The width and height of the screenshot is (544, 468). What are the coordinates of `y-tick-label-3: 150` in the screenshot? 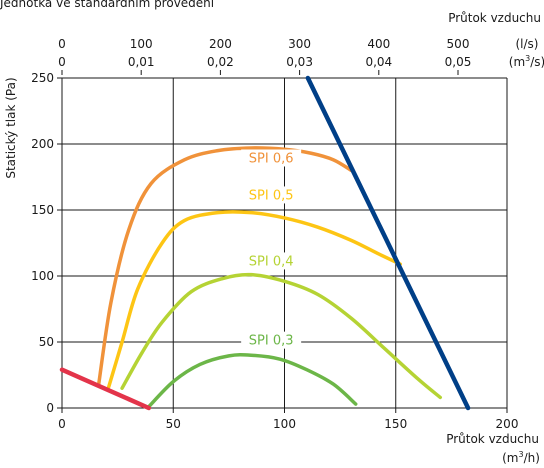 It's located at (42, 210).